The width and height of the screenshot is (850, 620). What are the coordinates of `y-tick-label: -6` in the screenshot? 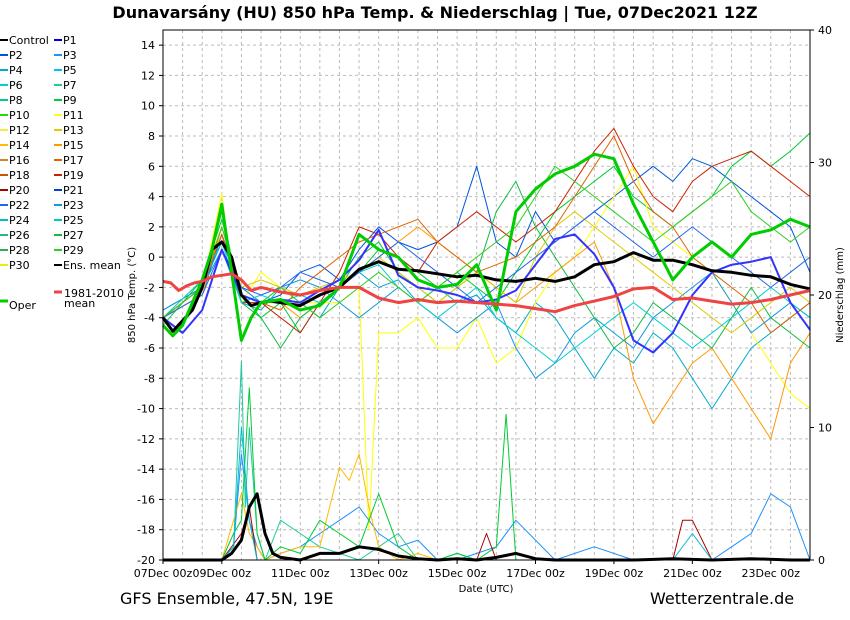 It's located at (149, 348).